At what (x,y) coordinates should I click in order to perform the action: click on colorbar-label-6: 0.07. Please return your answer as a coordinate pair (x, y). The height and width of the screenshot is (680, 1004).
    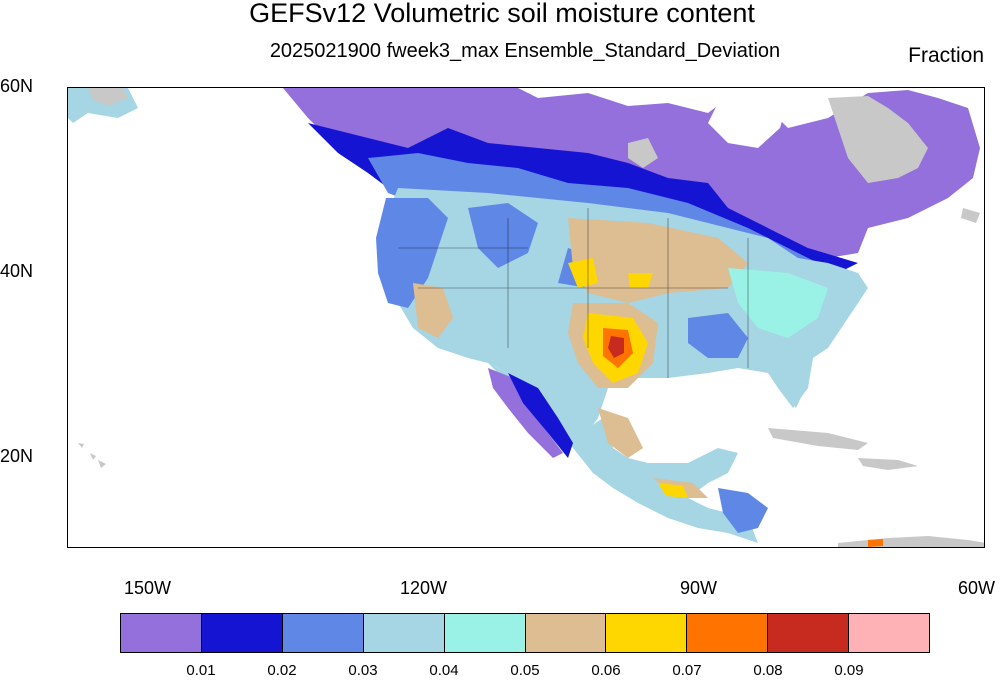
    Looking at the image, I should click on (687, 670).